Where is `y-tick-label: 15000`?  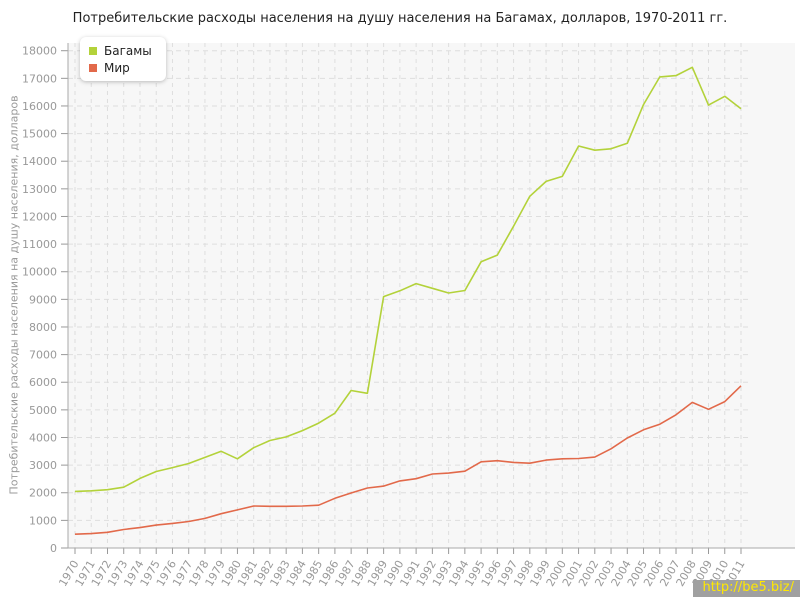 y-tick-label: 15000 is located at coordinates (39, 134).